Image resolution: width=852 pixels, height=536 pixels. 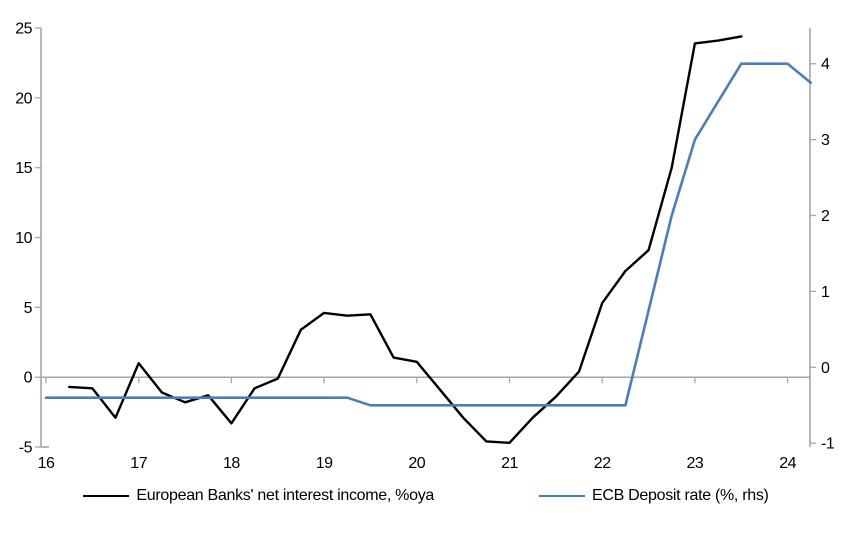 What do you see at coordinates (28, 308) in the screenshot?
I see `left-tick-label: 5` at bounding box center [28, 308].